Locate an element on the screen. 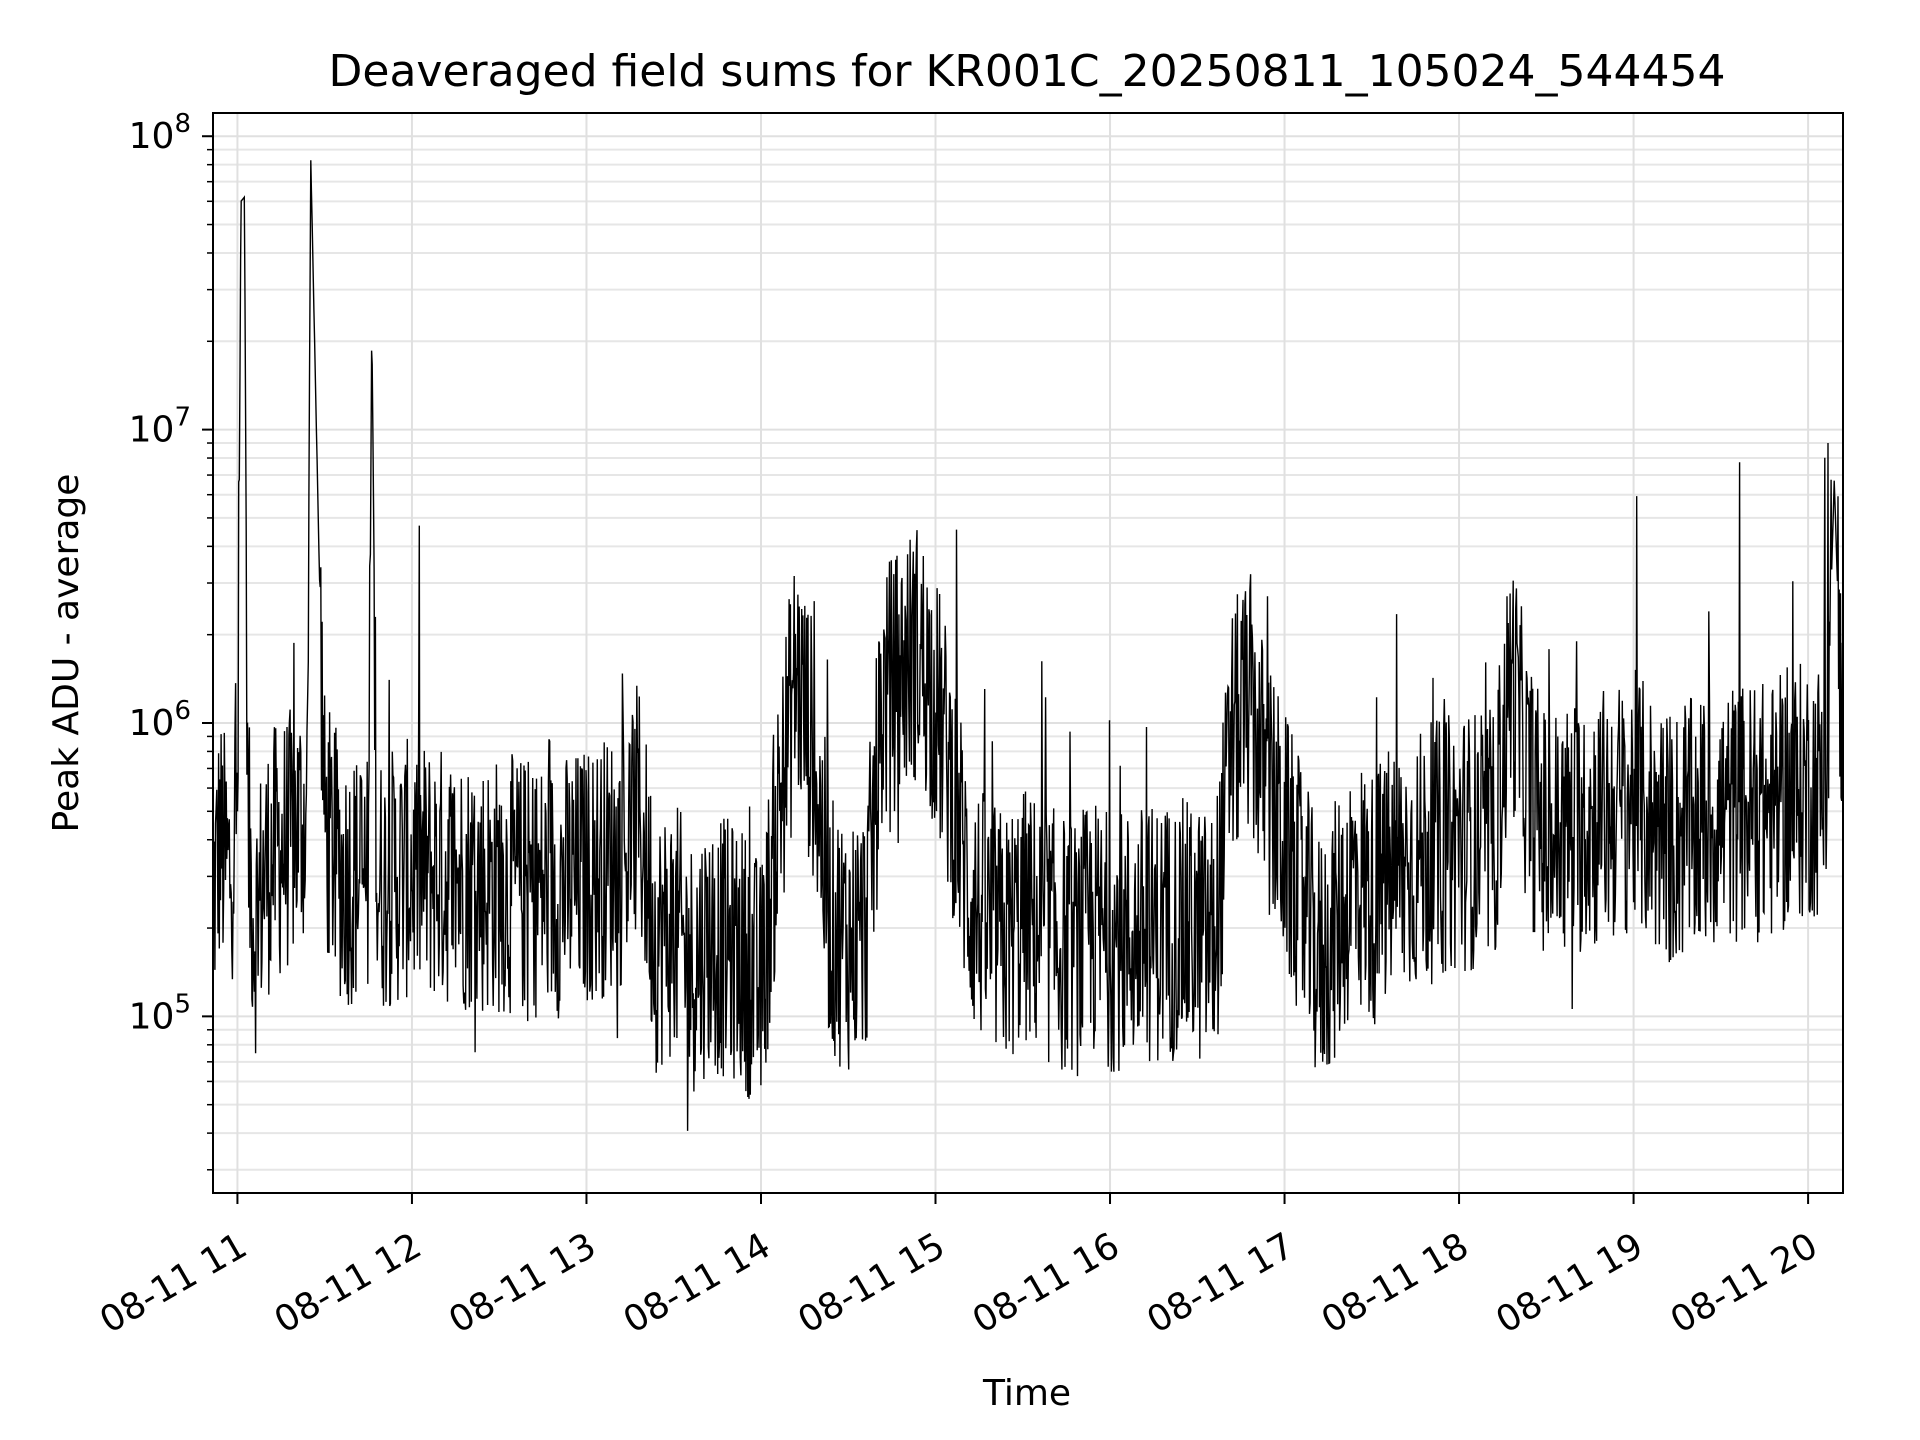 This screenshot has height=1440, width=1920. x-tick-label: 08-11 20 is located at coordinates (1744, 1283).